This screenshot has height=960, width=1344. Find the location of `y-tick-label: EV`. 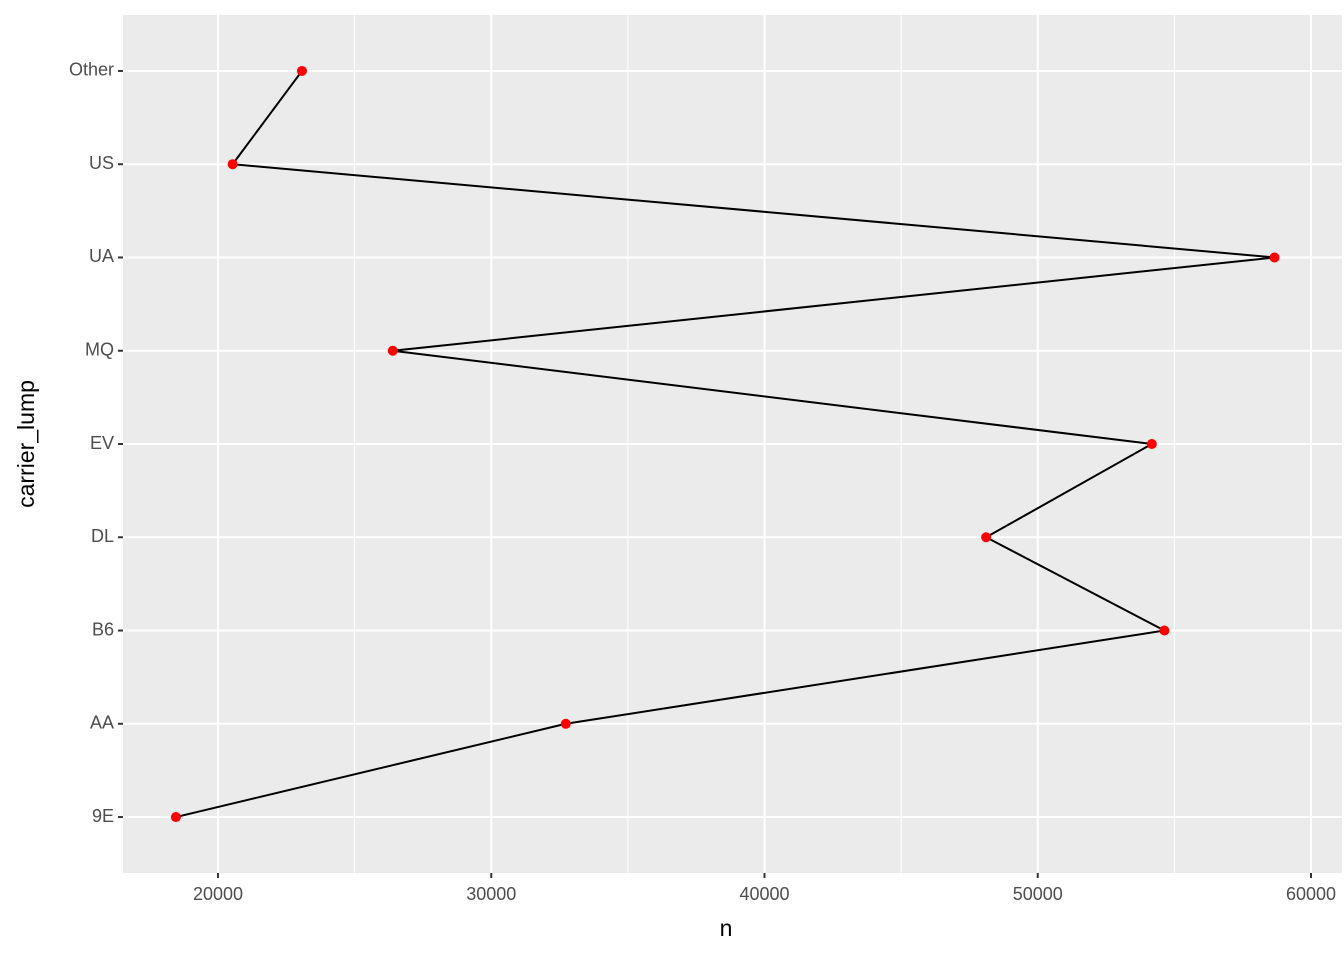

y-tick-label: EV is located at coordinates (102, 443).